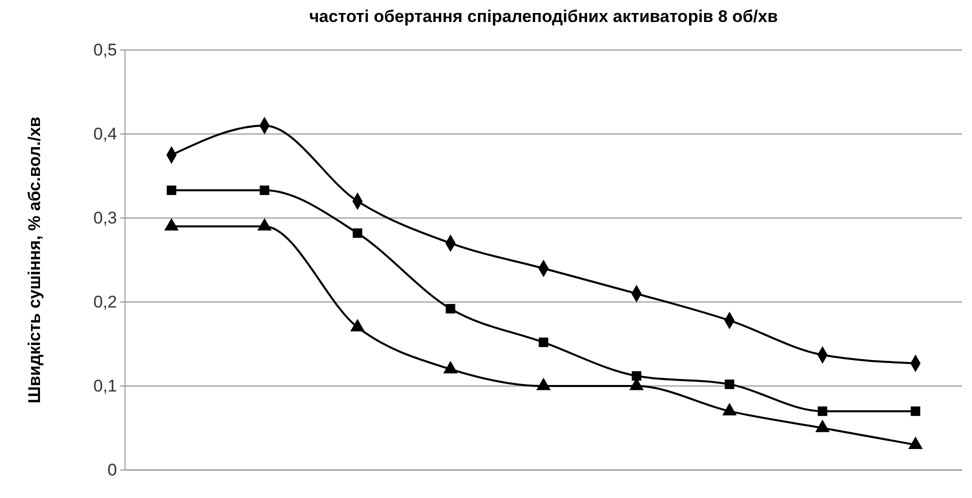 The image size is (972, 498). I want to click on y-axis-title: Швидкість сушіння, % абс.вол./хв, so click(34, 260).